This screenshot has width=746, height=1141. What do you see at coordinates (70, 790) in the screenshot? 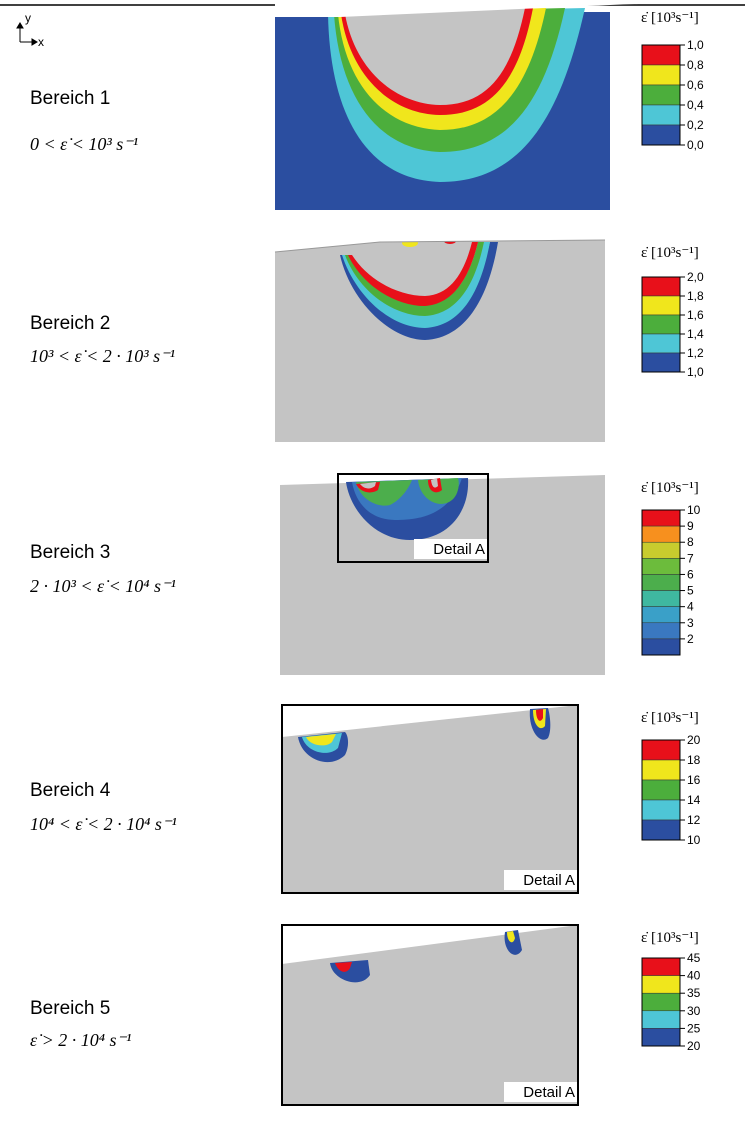
I see `panel-label: Bereich 4` at bounding box center [70, 790].